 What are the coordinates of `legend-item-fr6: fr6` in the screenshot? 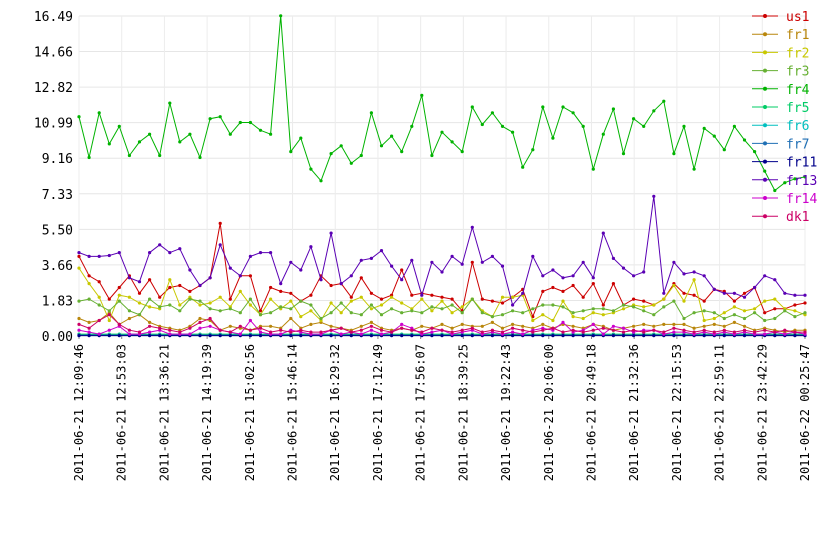 It's located at (780, 126).